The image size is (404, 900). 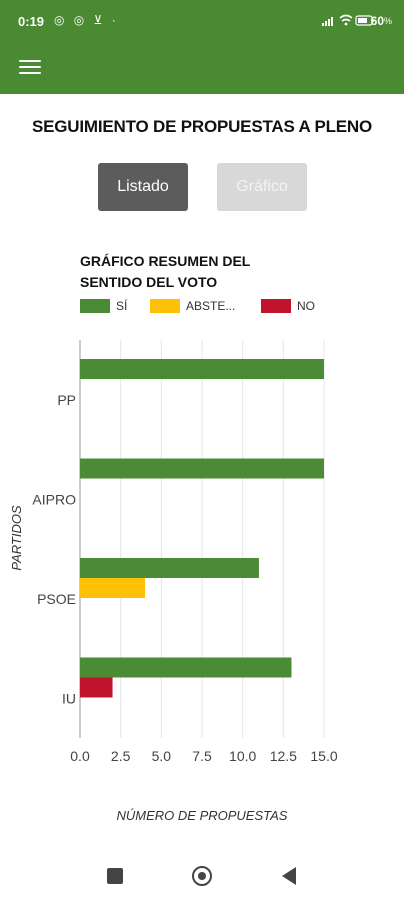 What do you see at coordinates (202, 126) in the screenshot?
I see `page-title: SEGUIMIENTO DE PROPUESTAS A PLENO` at bounding box center [202, 126].